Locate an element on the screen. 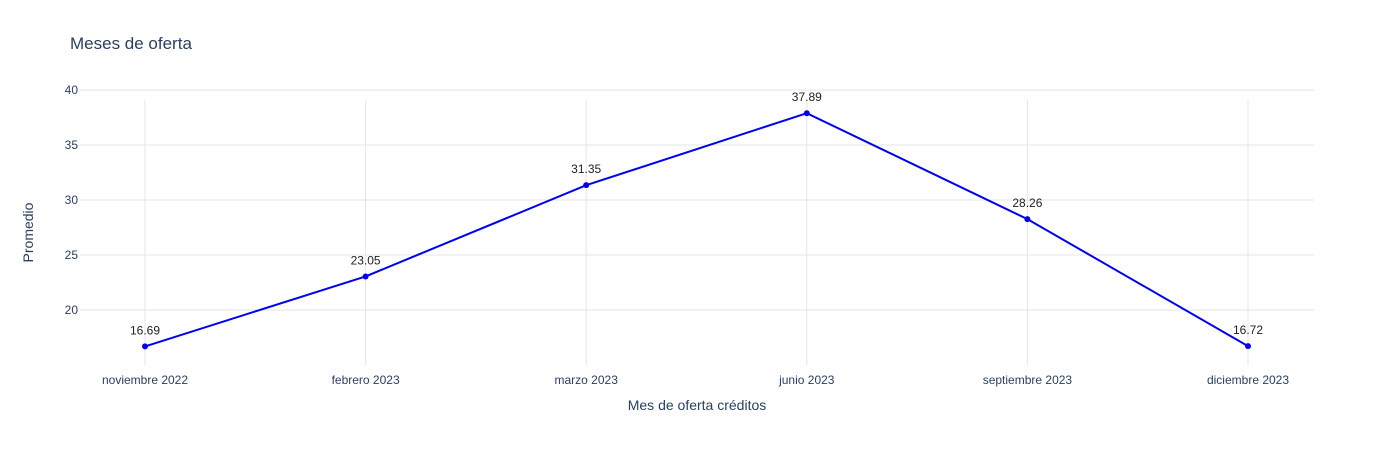 The width and height of the screenshot is (1394, 455). y-tick-label: 30 is located at coordinates (72, 200).